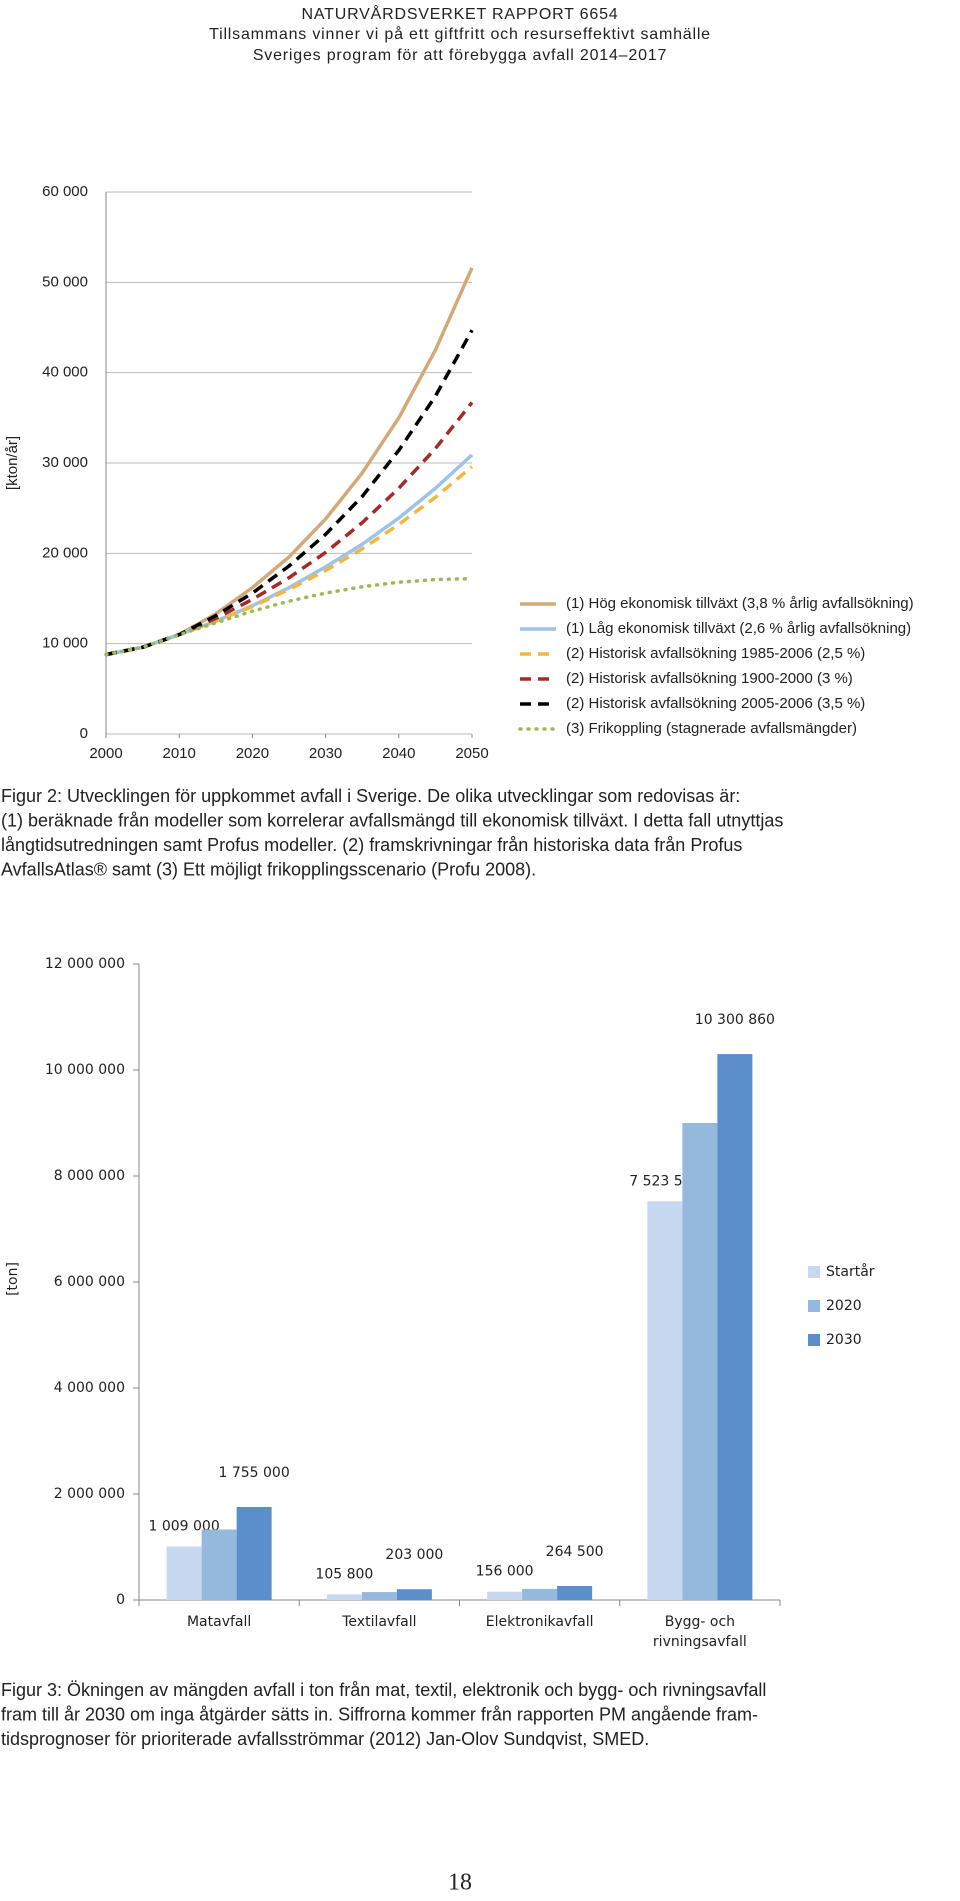 The width and height of the screenshot is (960, 1901). What do you see at coordinates (65, 372) in the screenshot?
I see `y-tick-label: 40 000` at bounding box center [65, 372].